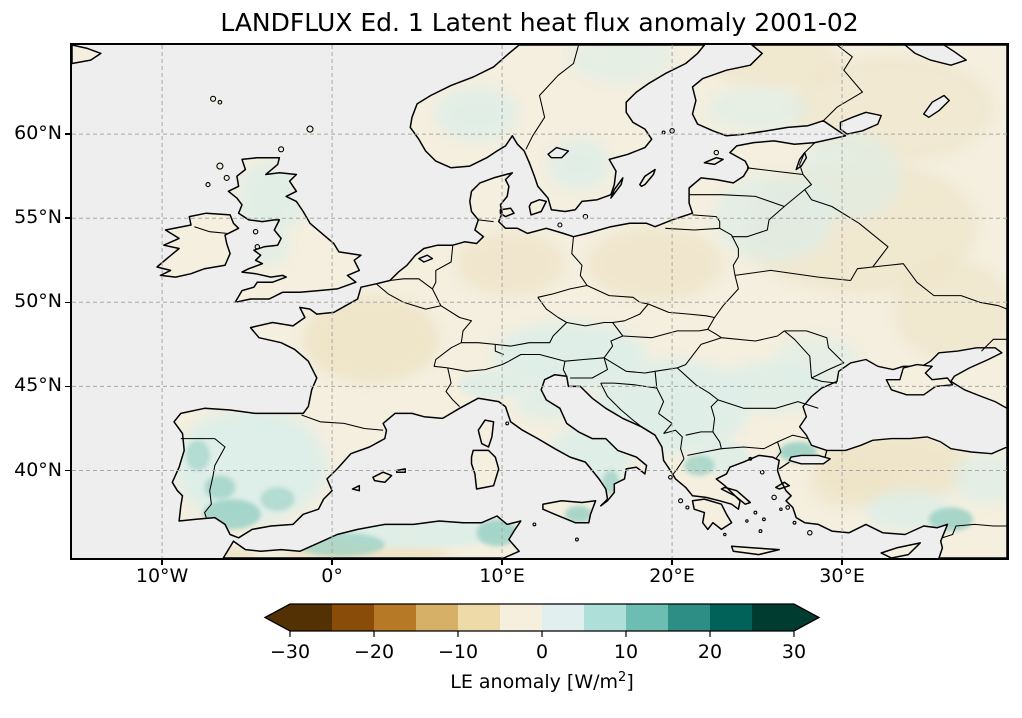 Image resolution: width=1022 pixels, height=718 pixels. What do you see at coordinates (426, 258) in the screenshot?
I see `ijsselmeer` at bounding box center [426, 258].